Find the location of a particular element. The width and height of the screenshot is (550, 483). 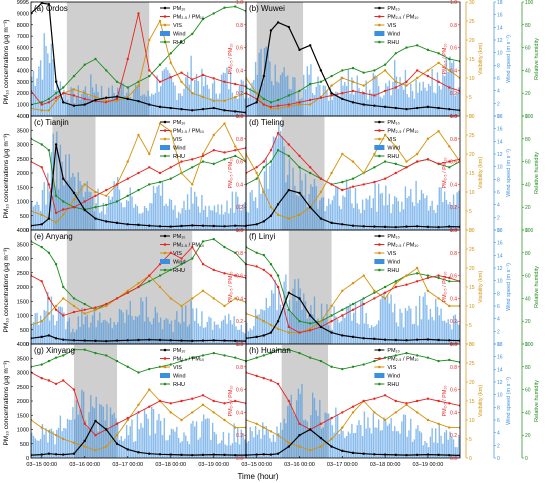

wind-tick-label: 18 is located at coordinates (500, 345).